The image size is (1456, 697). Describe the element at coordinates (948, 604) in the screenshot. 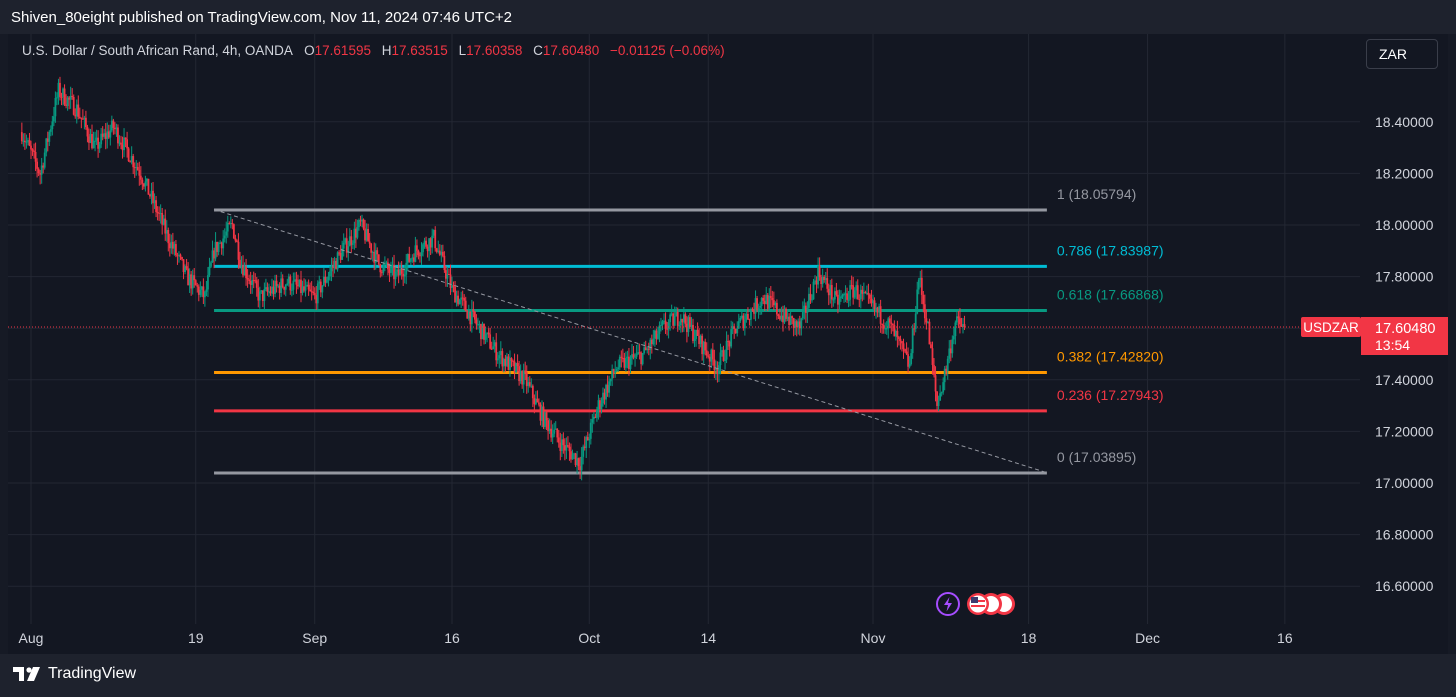

I see `lightning-event-icon` at that location.